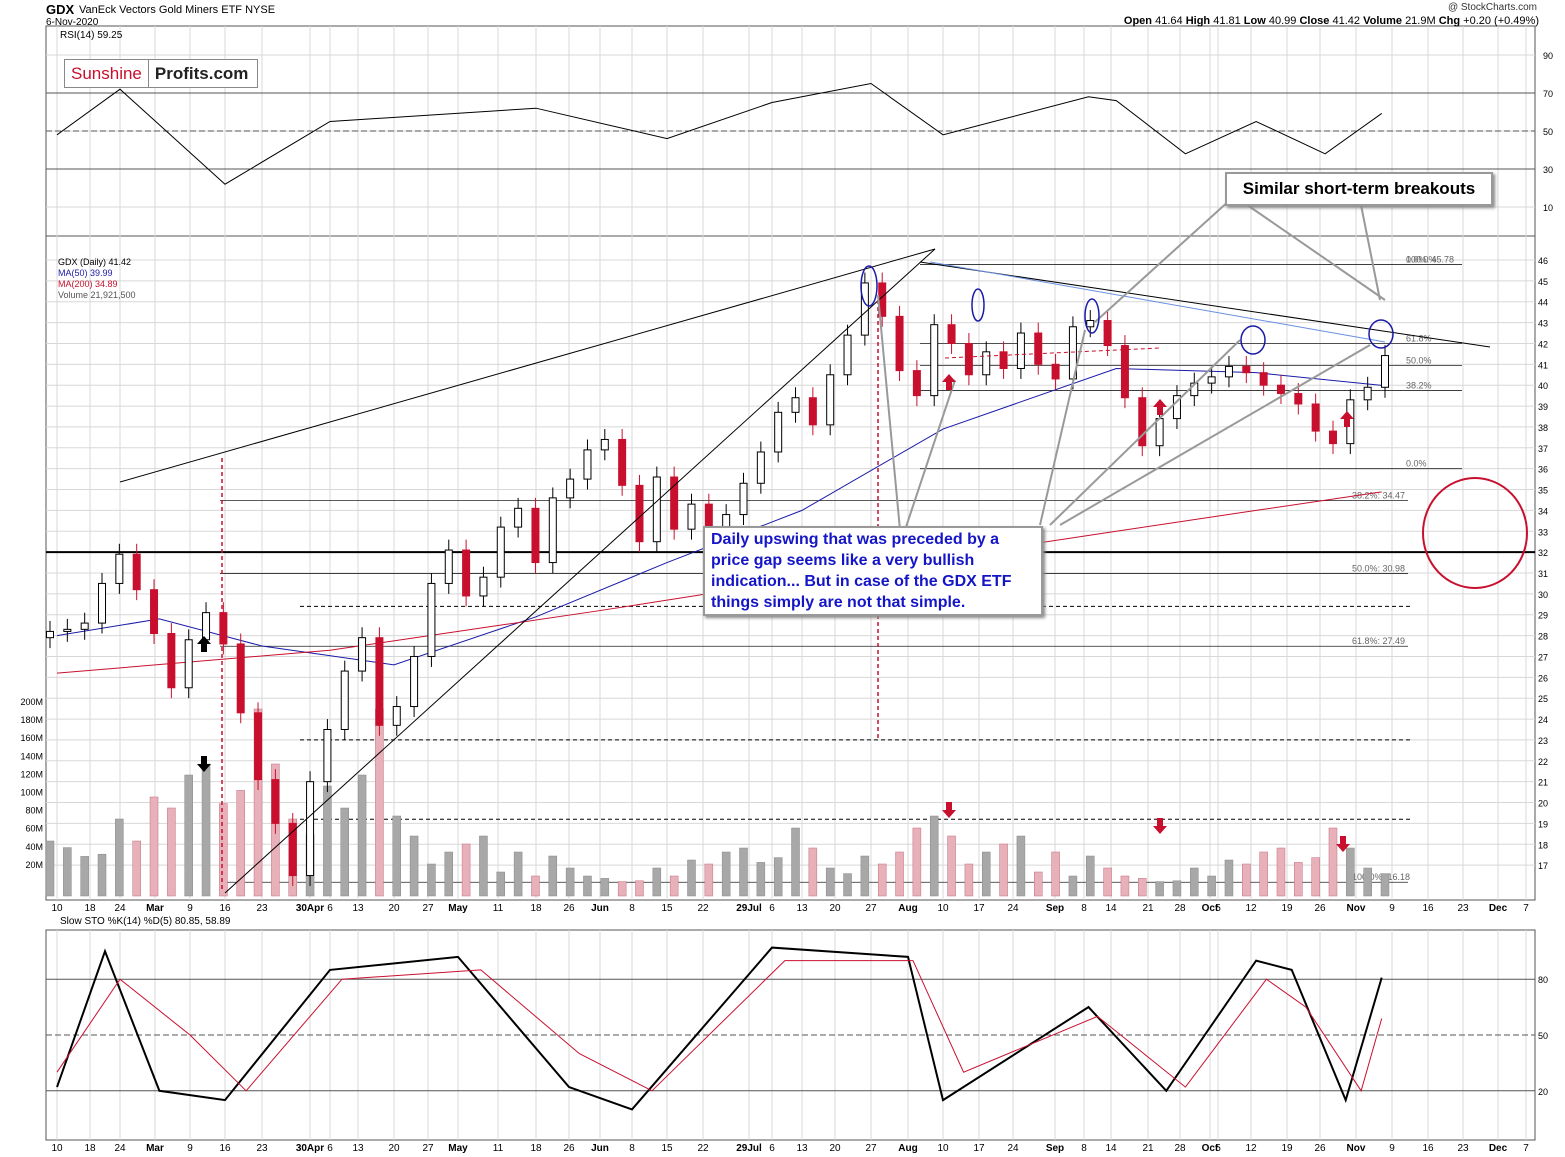  What do you see at coordinates (498, 908) in the screenshot?
I see `x-tick-label: 11` at bounding box center [498, 908].